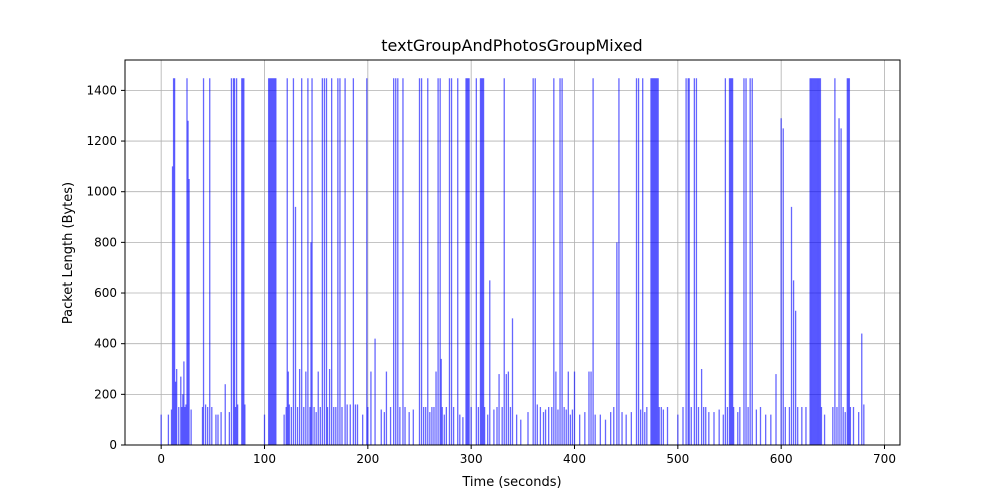 The height and width of the screenshot is (504, 1000). I want to click on x-tick-label: 600, so click(781, 459).